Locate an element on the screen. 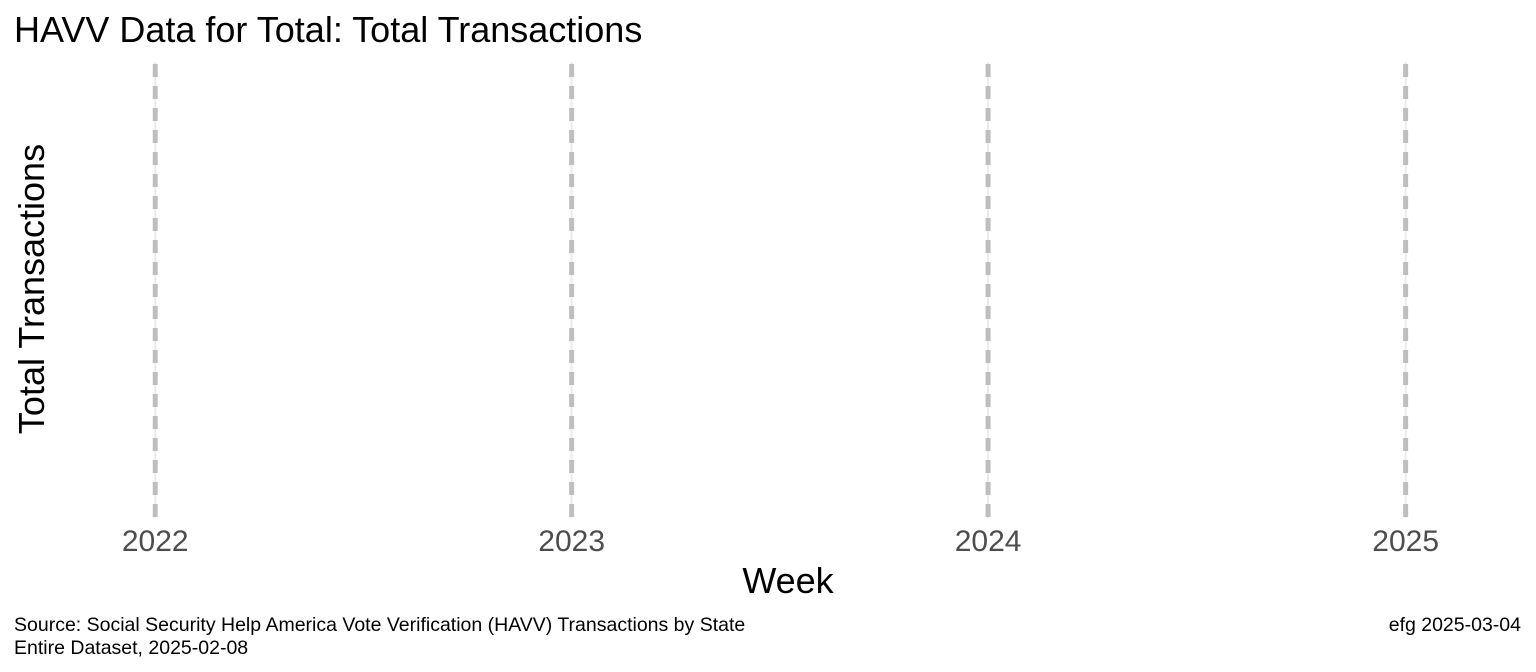 The image size is (1536, 672). y-axis-title: Total Transactions is located at coordinates (31, 289).